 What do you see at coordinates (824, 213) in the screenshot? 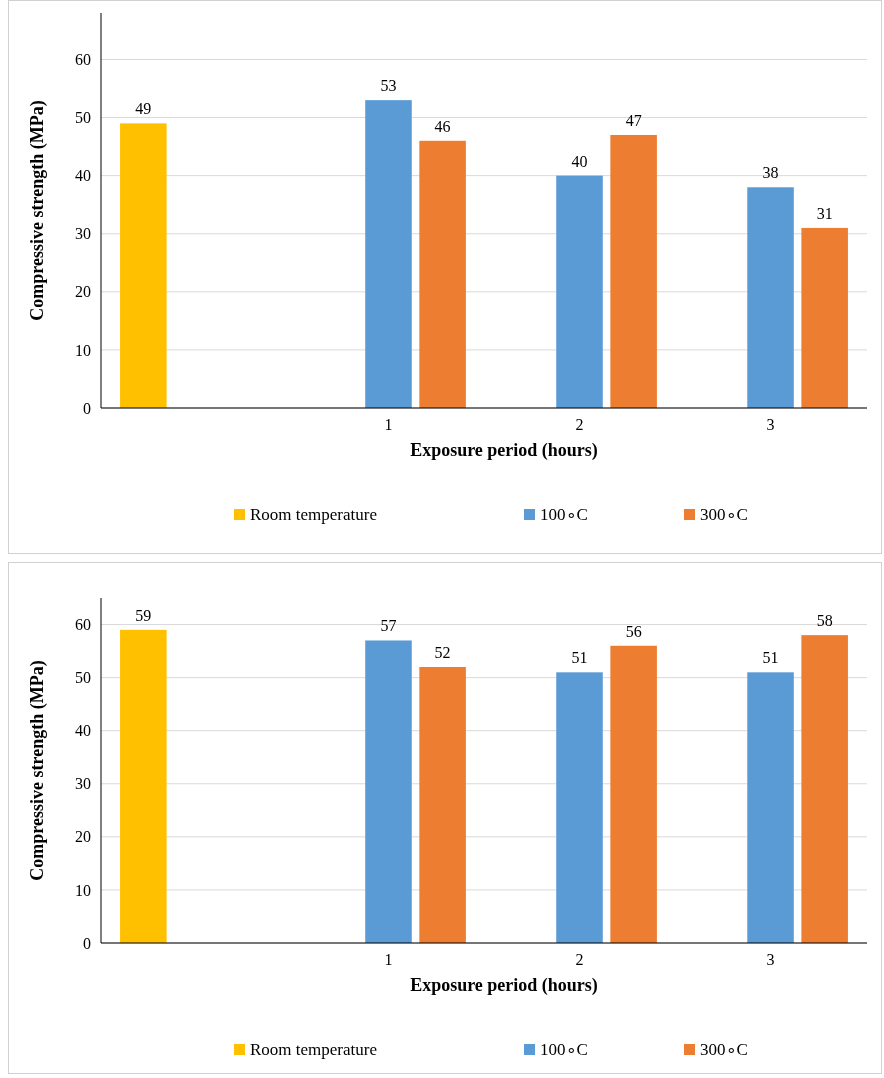
I see `data-label: 31` at bounding box center [824, 213].